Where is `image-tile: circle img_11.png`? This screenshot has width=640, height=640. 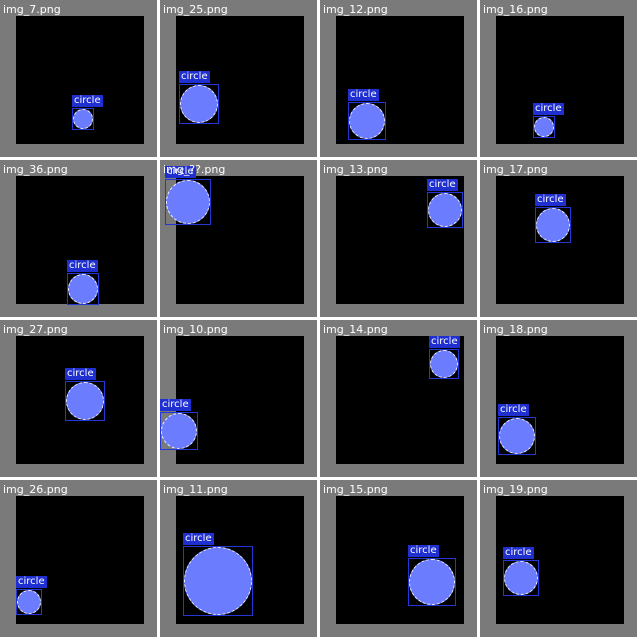 image-tile: circle img_11.png is located at coordinates (238, 558).